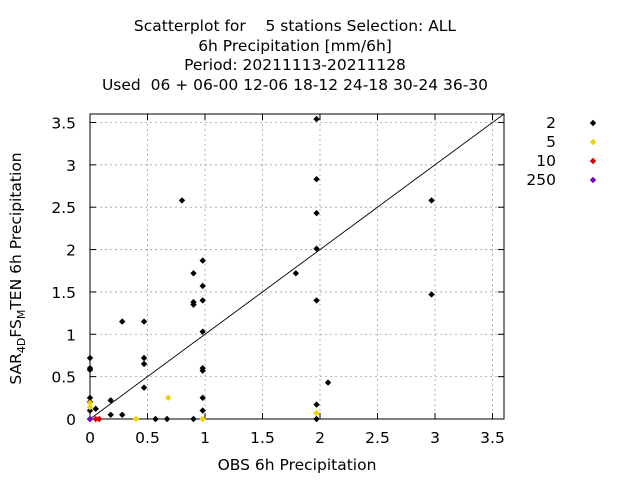 This screenshot has width=640, height=480. Describe the element at coordinates (546, 161) in the screenshot. I see `legend-label: 10` at that location.